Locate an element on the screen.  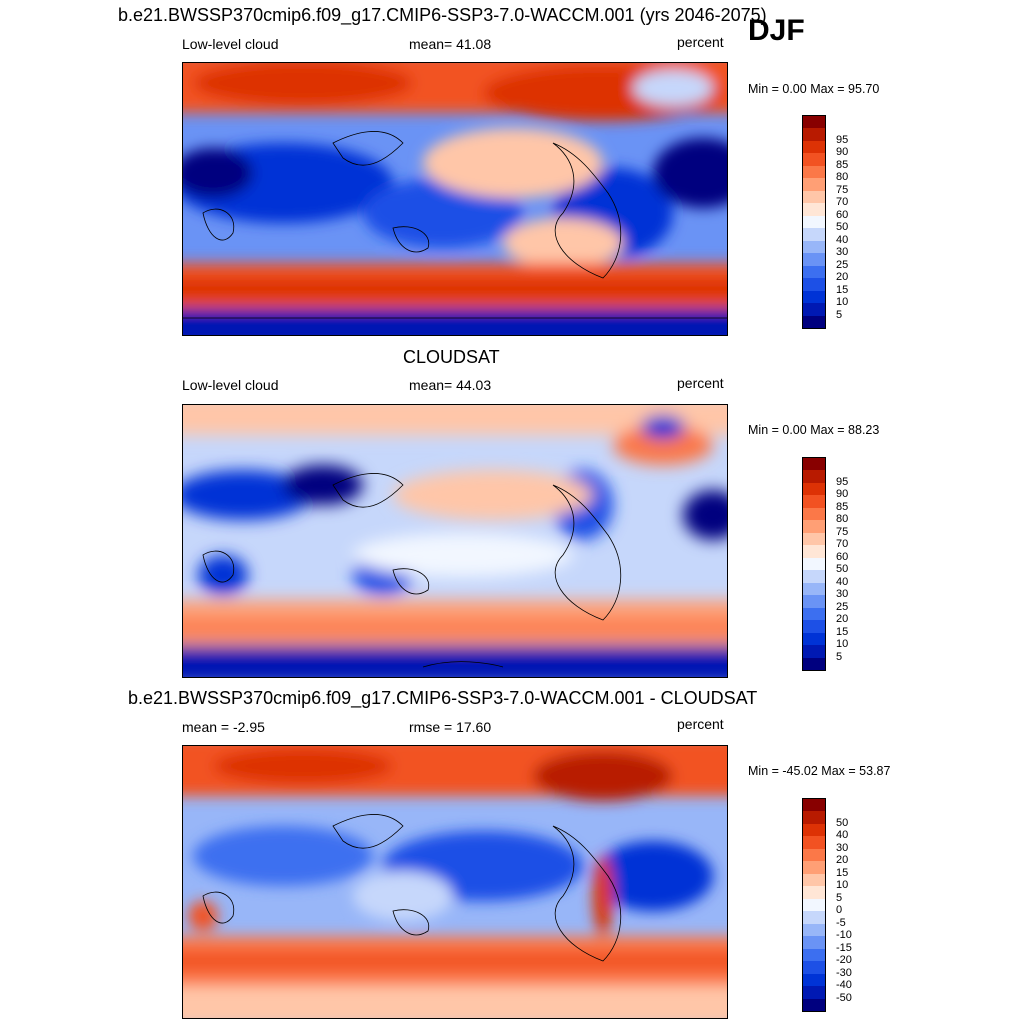
map-obs is located at coordinates (455, 541).